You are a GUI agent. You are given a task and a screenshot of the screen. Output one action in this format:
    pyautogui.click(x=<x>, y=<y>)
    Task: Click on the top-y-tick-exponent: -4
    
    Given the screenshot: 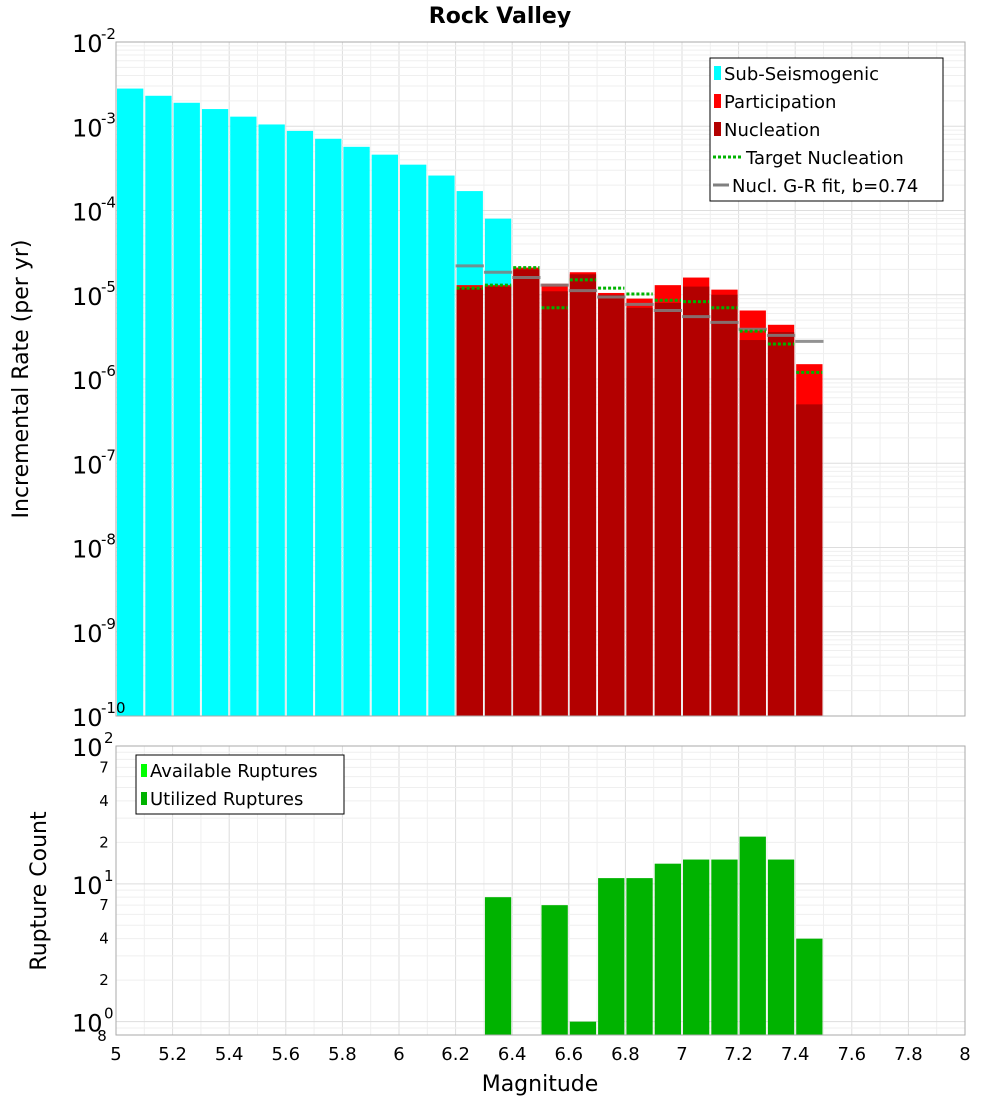 What is the action you would take?
    pyautogui.click(x=108, y=203)
    